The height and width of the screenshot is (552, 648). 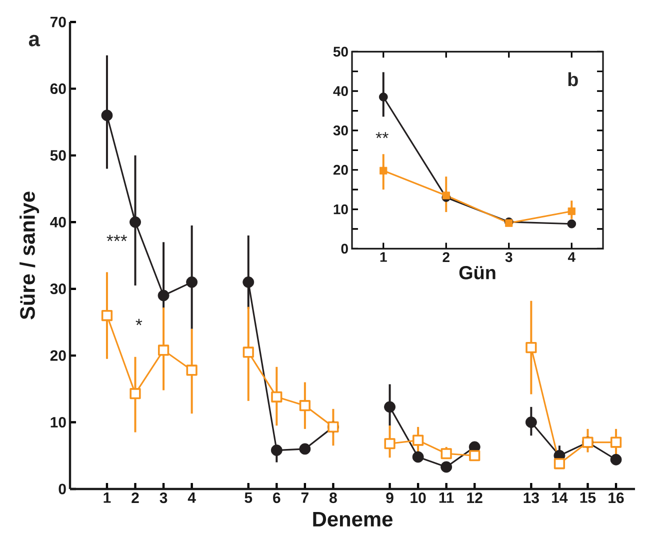 What do you see at coordinates (531, 498) in the screenshot?
I see `x-tick-label: 13` at bounding box center [531, 498].